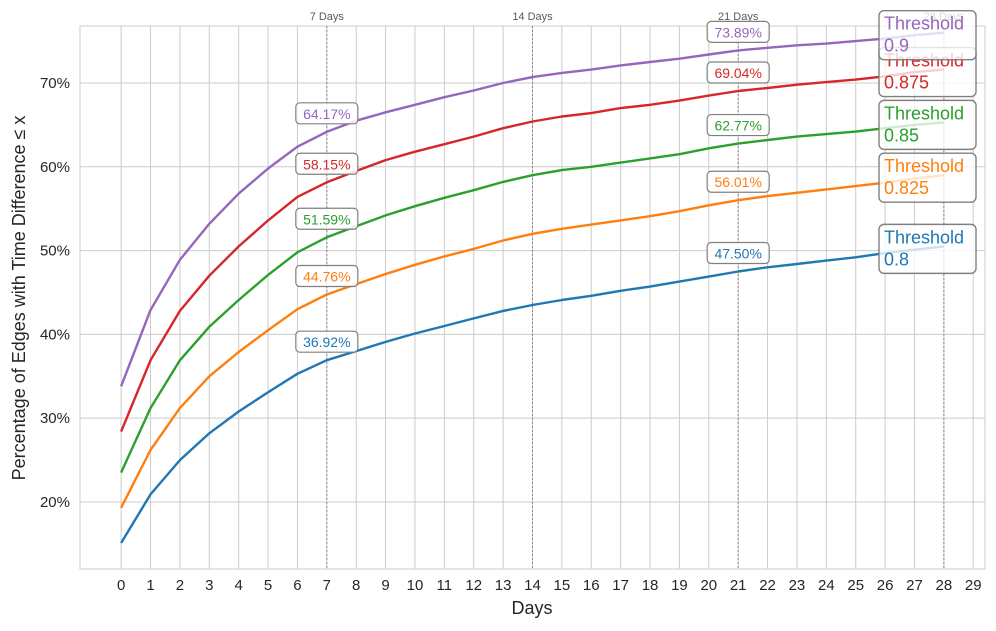 This screenshot has width=996, height=631. I want to click on x-tick-label: 12, so click(473, 585).